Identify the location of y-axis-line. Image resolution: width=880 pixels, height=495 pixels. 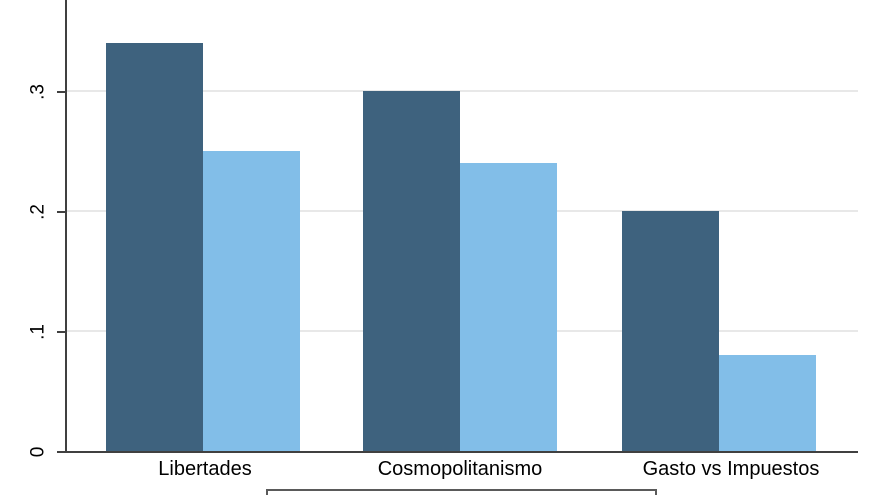
(66, 226).